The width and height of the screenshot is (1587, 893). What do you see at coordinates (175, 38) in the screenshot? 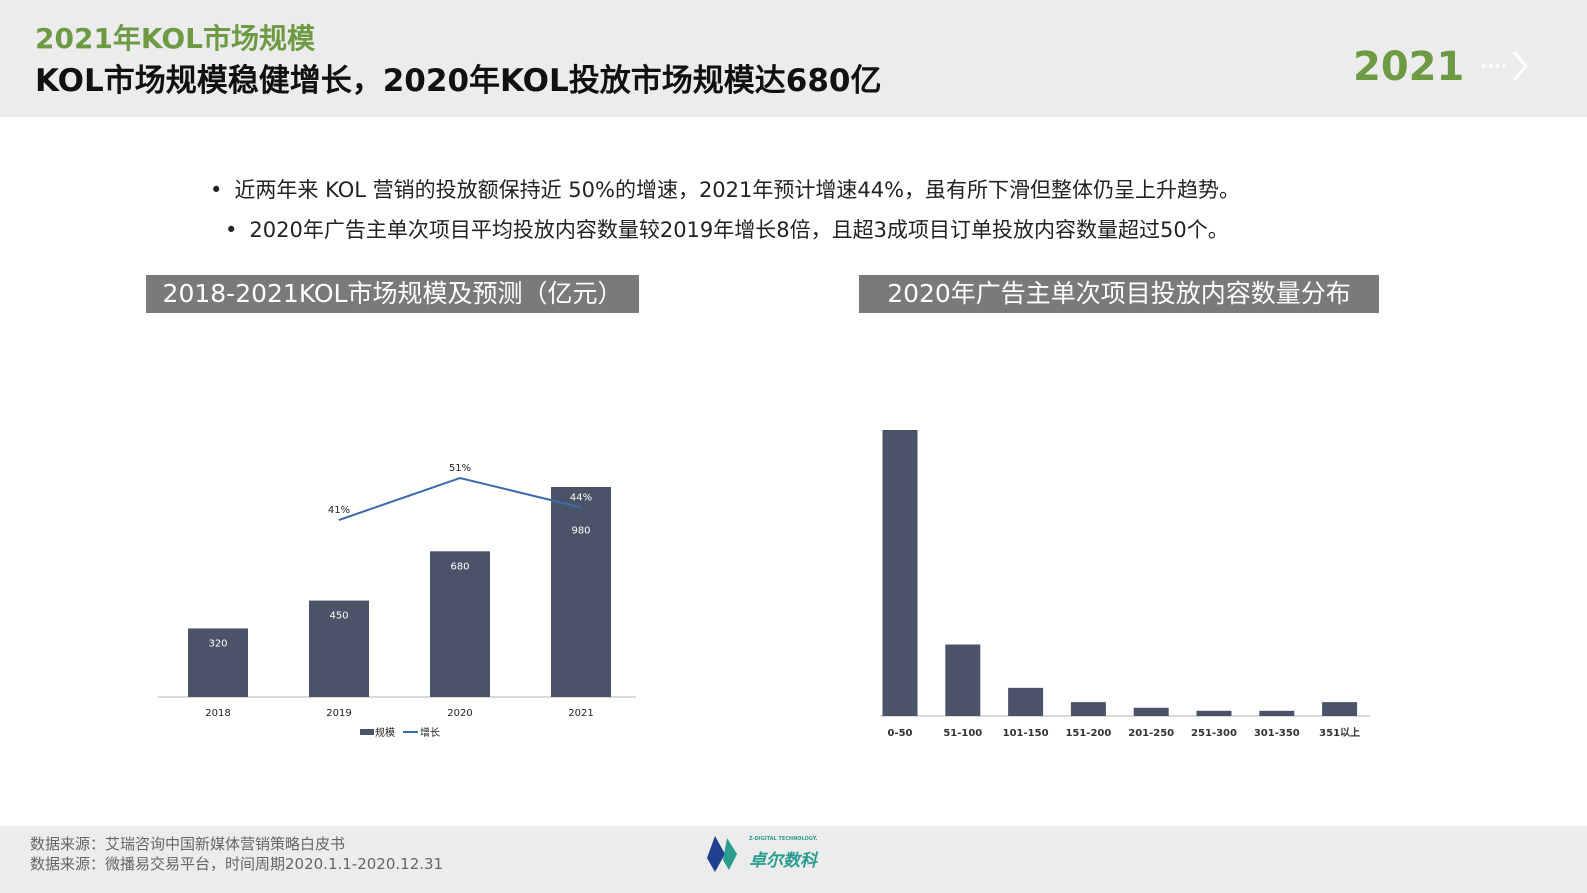
I see `slide-kicker: 2021年KOL市场规模` at bounding box center [175, 38].